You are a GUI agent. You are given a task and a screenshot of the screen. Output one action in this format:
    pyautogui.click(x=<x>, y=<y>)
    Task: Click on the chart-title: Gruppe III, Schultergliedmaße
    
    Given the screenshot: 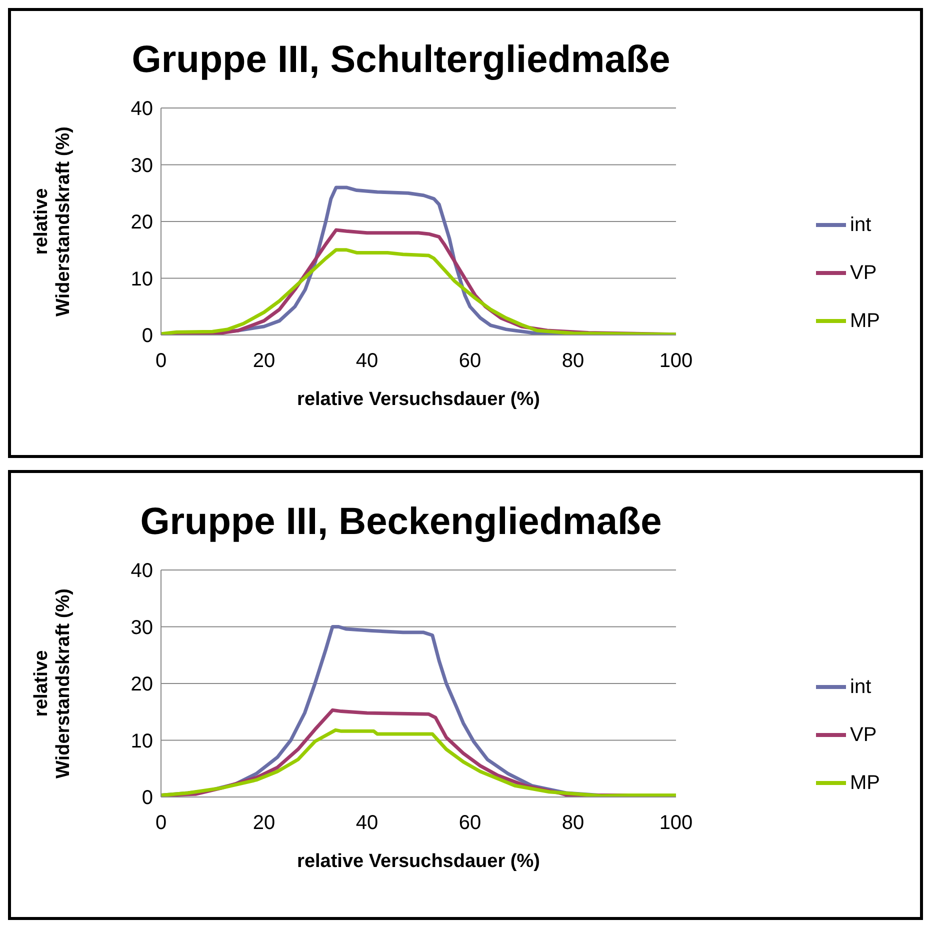 What is the action you would take?
    pyautogui.click(x=401, y=60)
    